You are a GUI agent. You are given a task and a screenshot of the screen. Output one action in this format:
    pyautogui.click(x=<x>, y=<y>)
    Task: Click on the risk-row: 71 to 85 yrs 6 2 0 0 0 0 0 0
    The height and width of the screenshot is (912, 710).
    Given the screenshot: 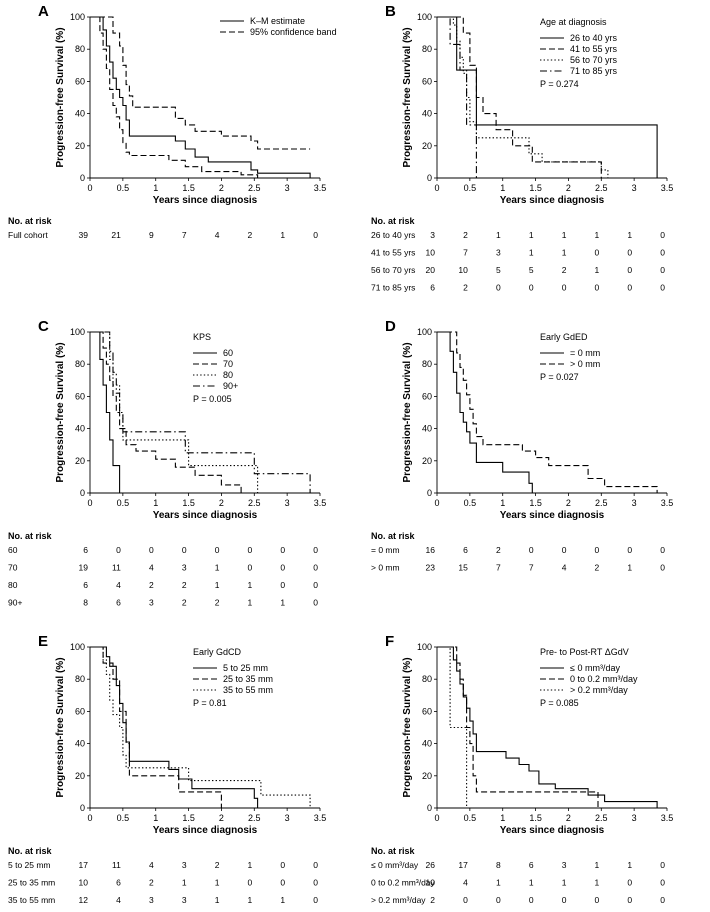 What is the action you would take?
    pyautogui.click(x=518, y=288)
    